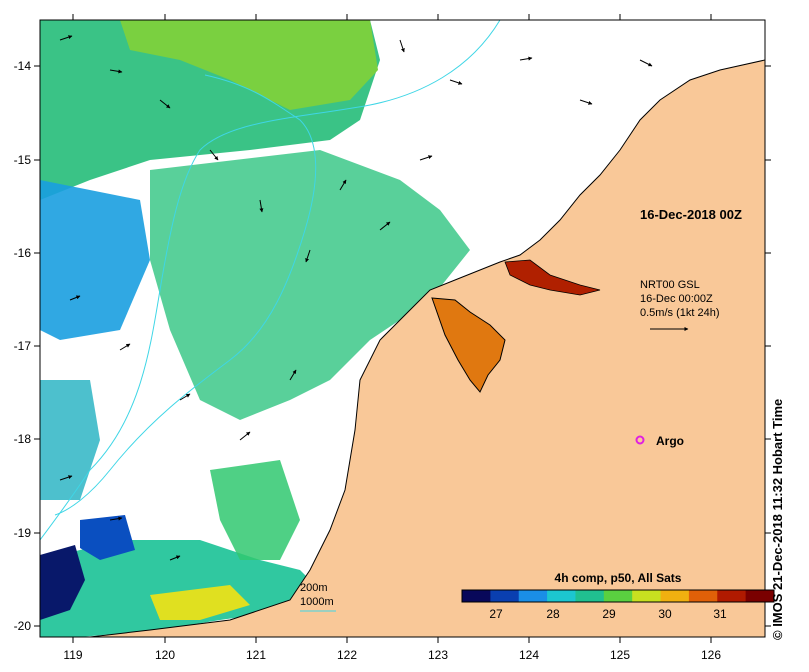 The height and width of the screenshot is (672, 809). I want to click on info-line-3: 0.5m/s (1kt 24h), so click(679, 313).